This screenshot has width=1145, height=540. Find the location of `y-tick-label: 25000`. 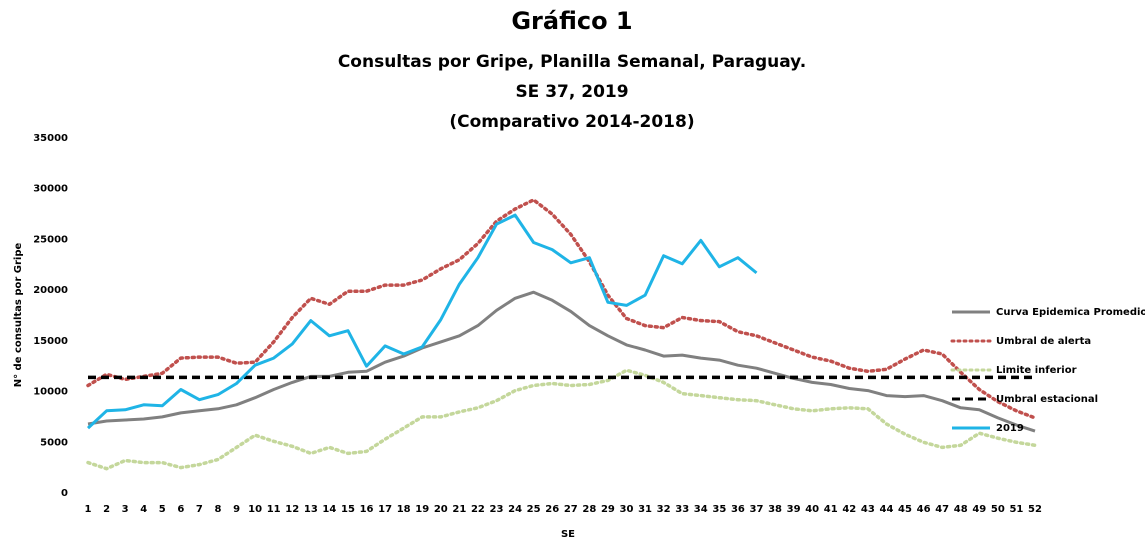

y-tick-label: 25000 is located at coordinates (50, 239).